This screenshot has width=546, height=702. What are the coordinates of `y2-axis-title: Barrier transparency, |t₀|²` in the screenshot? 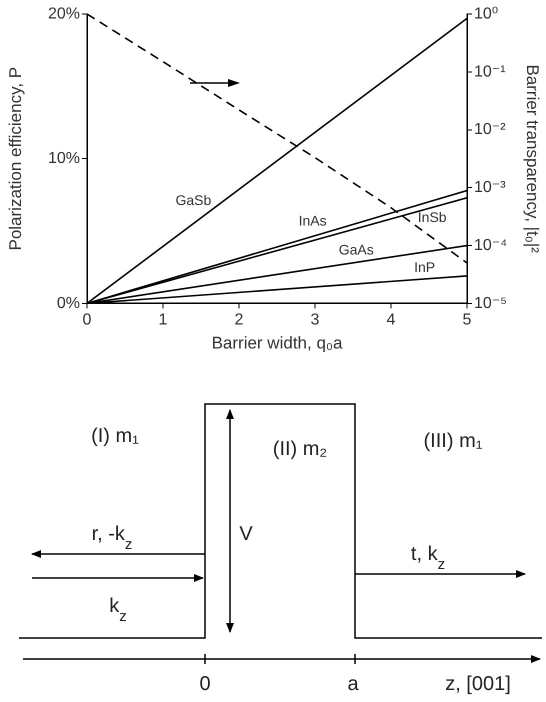 It's located at (532, 159).